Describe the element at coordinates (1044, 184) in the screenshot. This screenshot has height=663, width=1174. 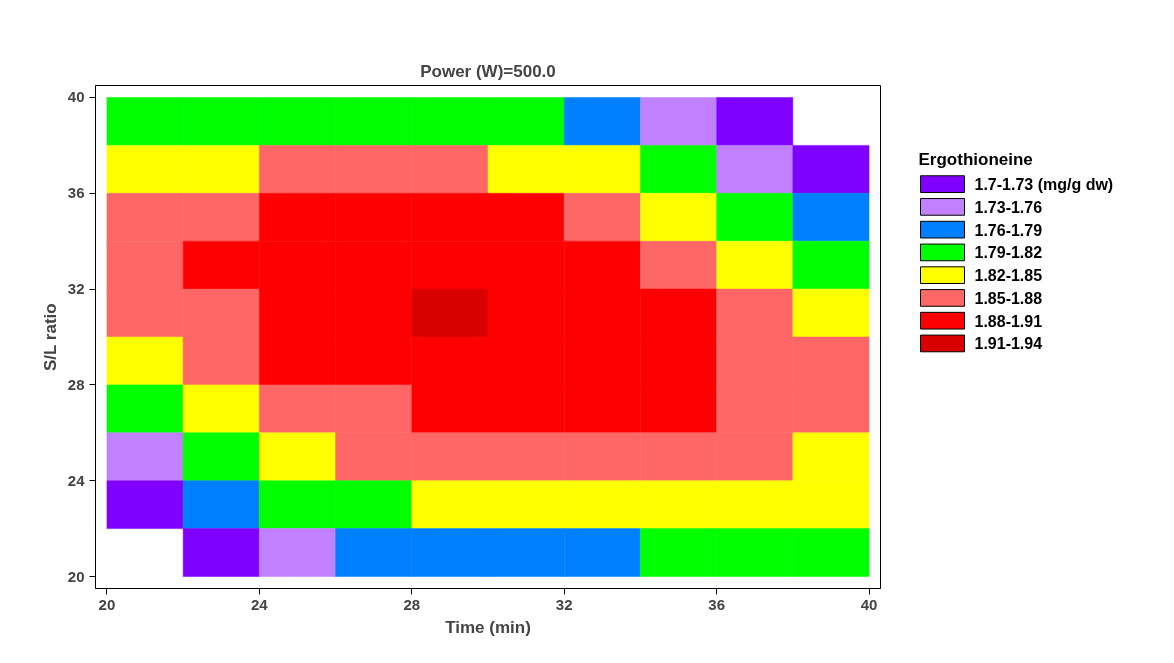
I see `color-bar-label: 1.7-1.73 (mg/g dw)` at that location.